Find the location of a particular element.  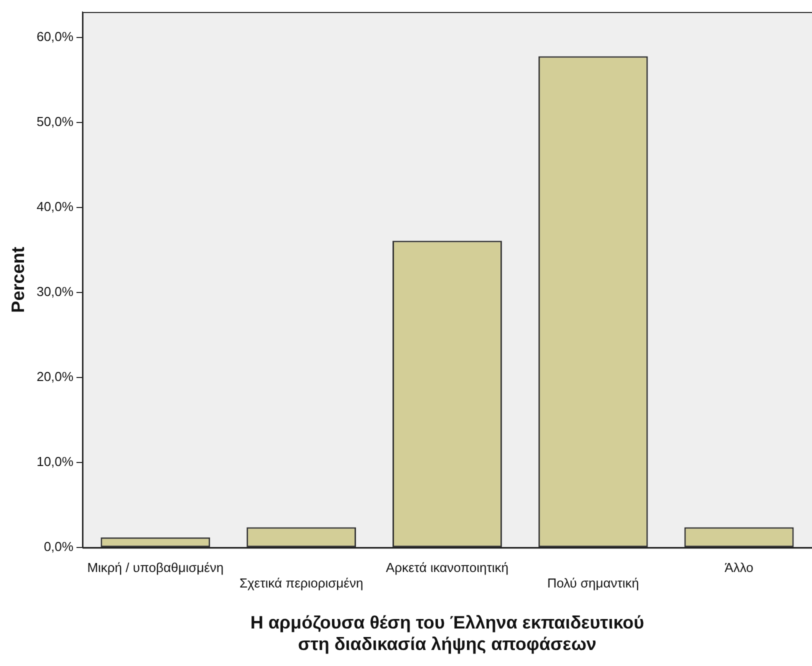

x-tick-label: Άλλο is located at coordinates (739, 567).